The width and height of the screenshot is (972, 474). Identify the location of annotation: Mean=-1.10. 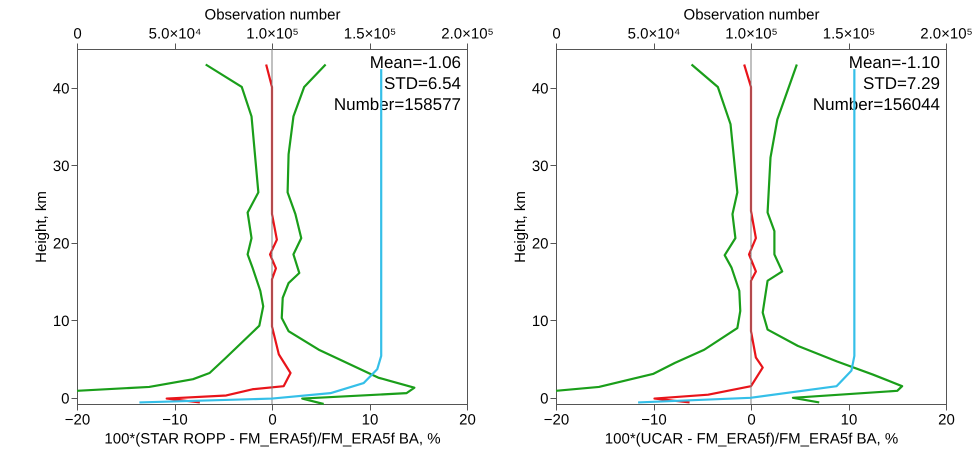
(894, 62).